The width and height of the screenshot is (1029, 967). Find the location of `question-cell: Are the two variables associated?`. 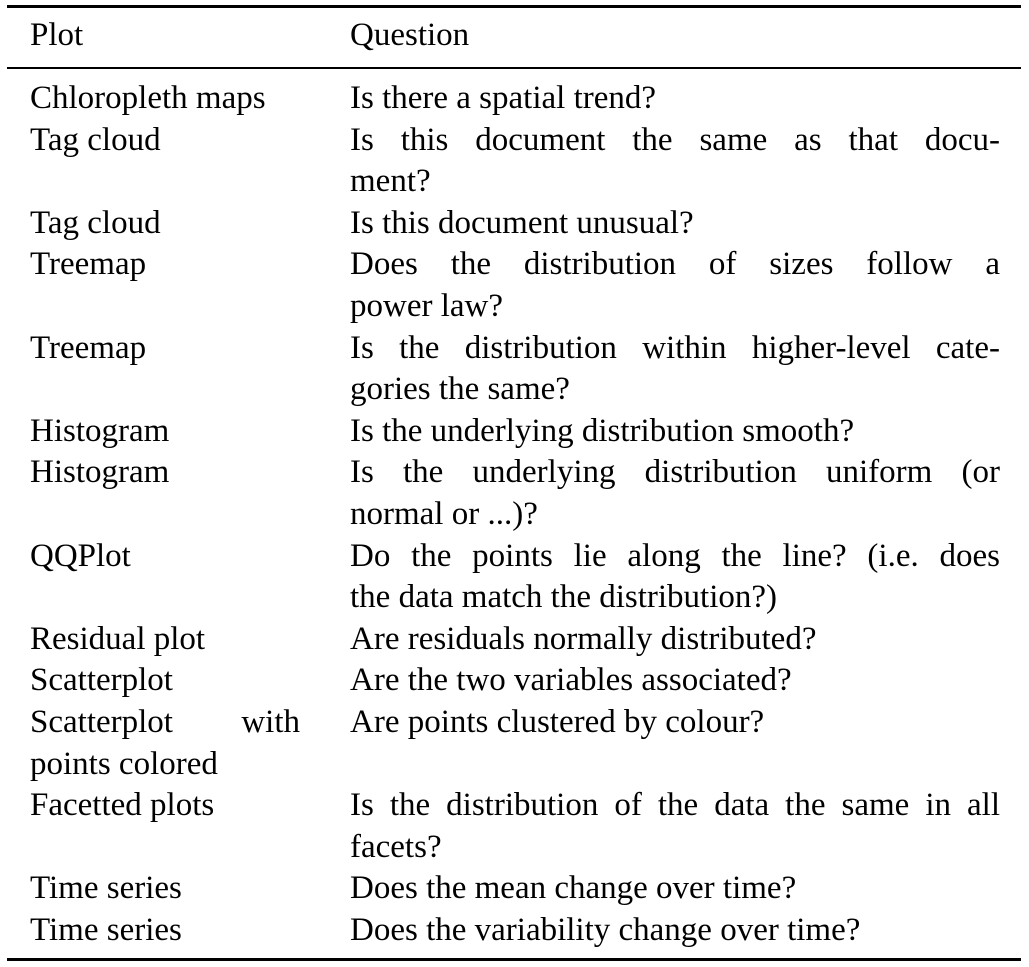

question-cell: Are the two variables associated? is located at coordinates (675, 681).